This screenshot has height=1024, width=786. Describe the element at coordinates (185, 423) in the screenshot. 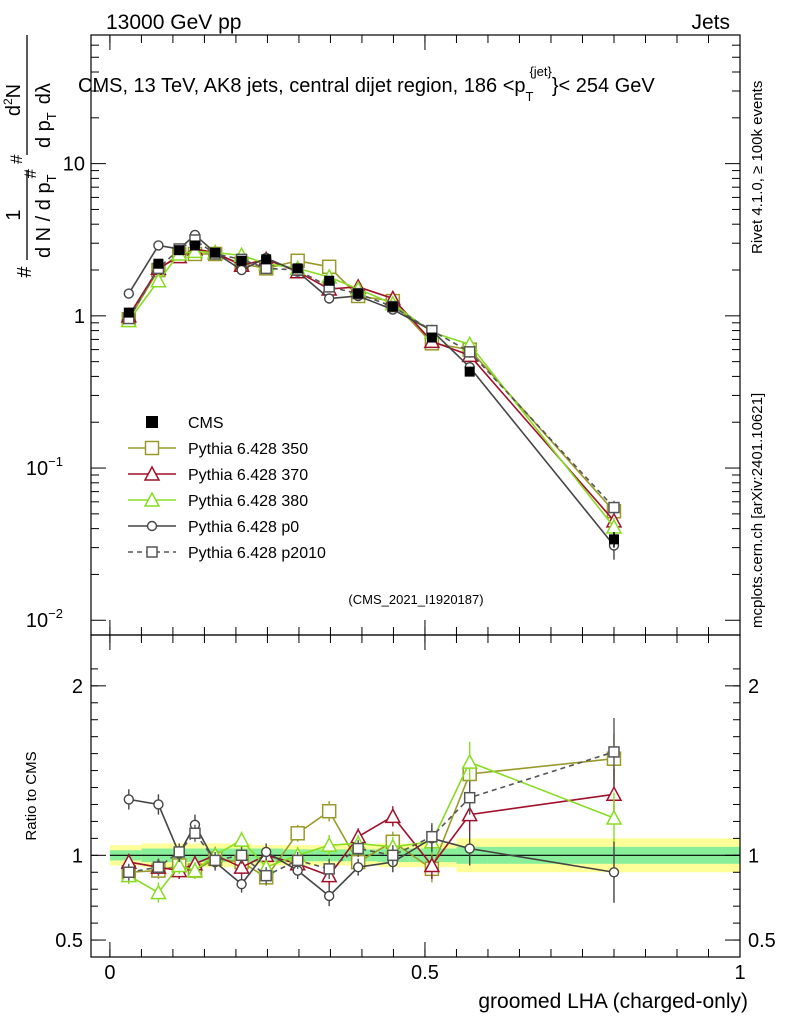

I see `legend-entry-cms: CMS` at that location.